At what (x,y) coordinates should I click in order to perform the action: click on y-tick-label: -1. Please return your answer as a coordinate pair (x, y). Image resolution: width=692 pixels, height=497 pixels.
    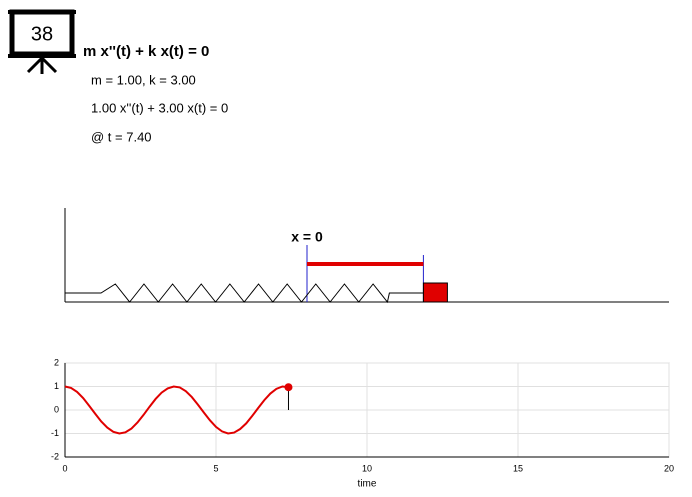
    Looking at the image, I should click on (55, 433).